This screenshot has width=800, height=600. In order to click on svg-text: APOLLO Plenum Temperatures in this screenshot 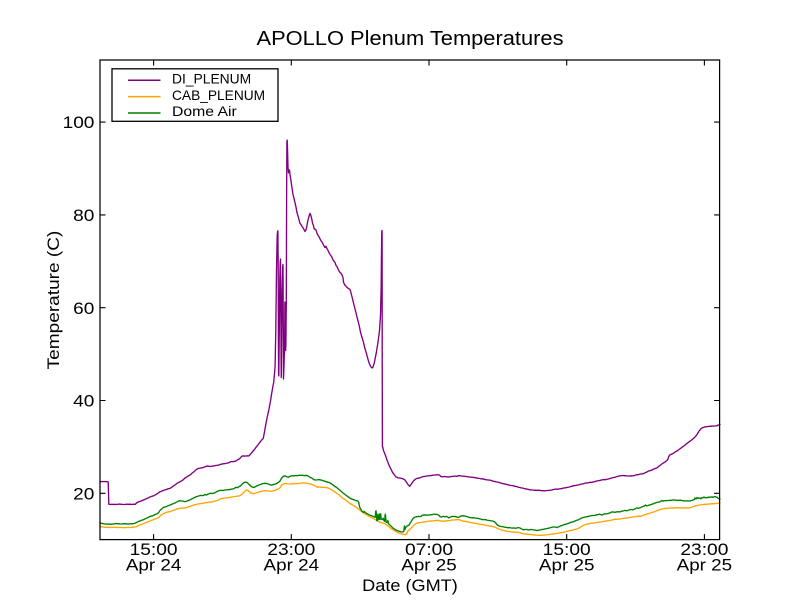, I will do `click(410, 39)`.